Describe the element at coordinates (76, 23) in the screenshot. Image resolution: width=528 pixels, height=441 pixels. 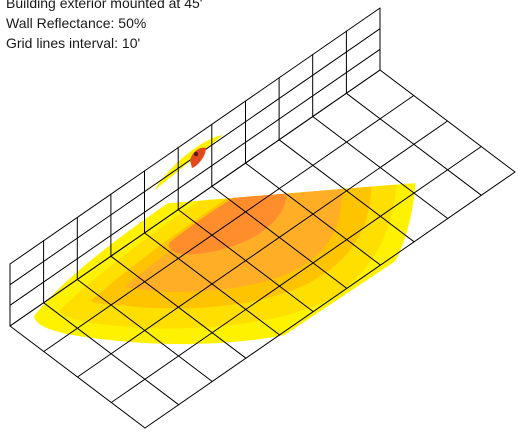
I see `wall-reflectance-label: Wall Reflectance: 50%` at that location.